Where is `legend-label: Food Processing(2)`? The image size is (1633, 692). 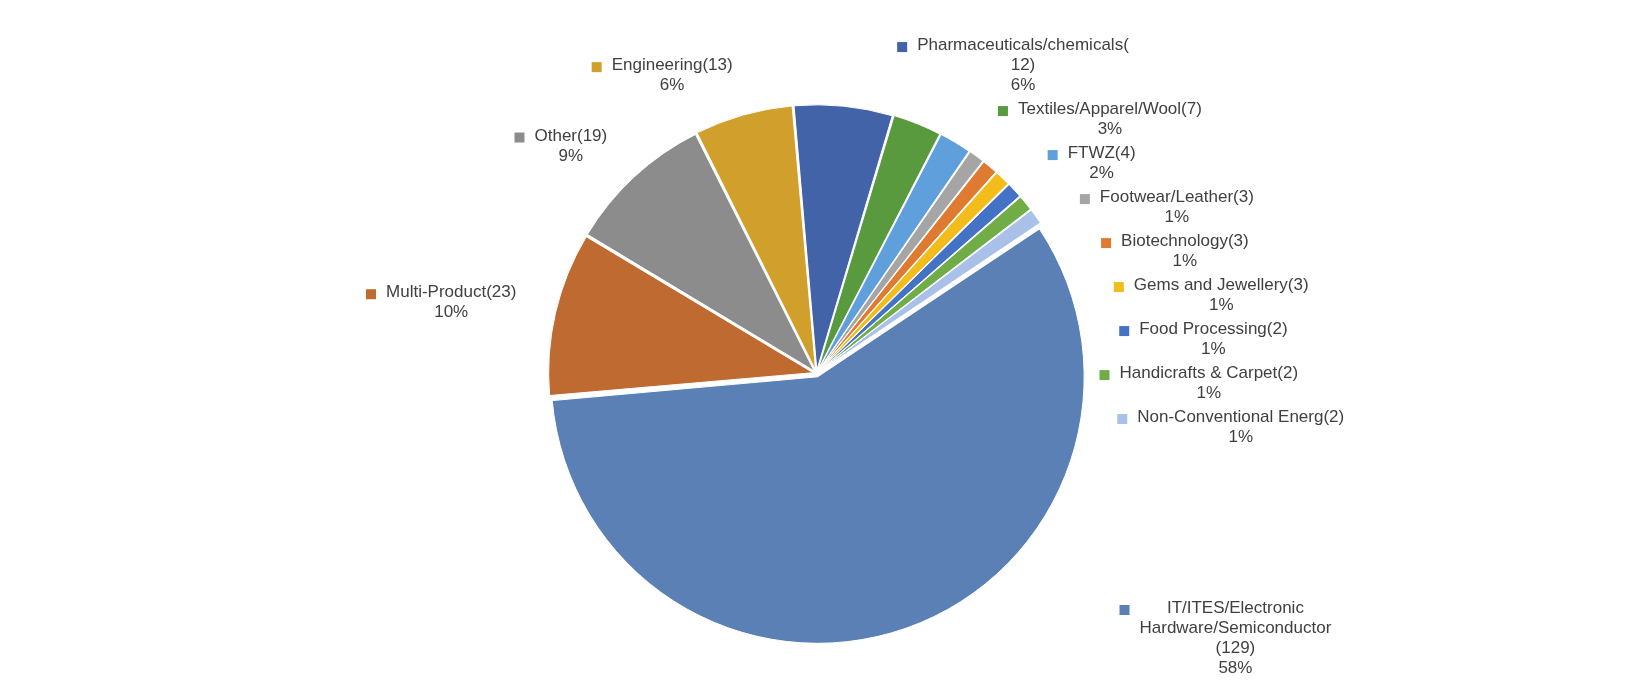 legend-label: Food Processing(2) is located at coordinates (1213, 329).